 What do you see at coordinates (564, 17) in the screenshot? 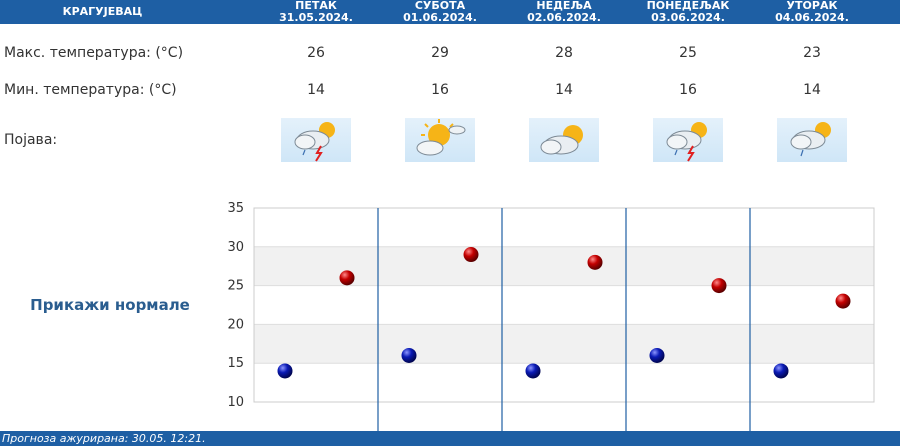
I see `day-date: 02.06.2024.` at bounding box center [564, 17].